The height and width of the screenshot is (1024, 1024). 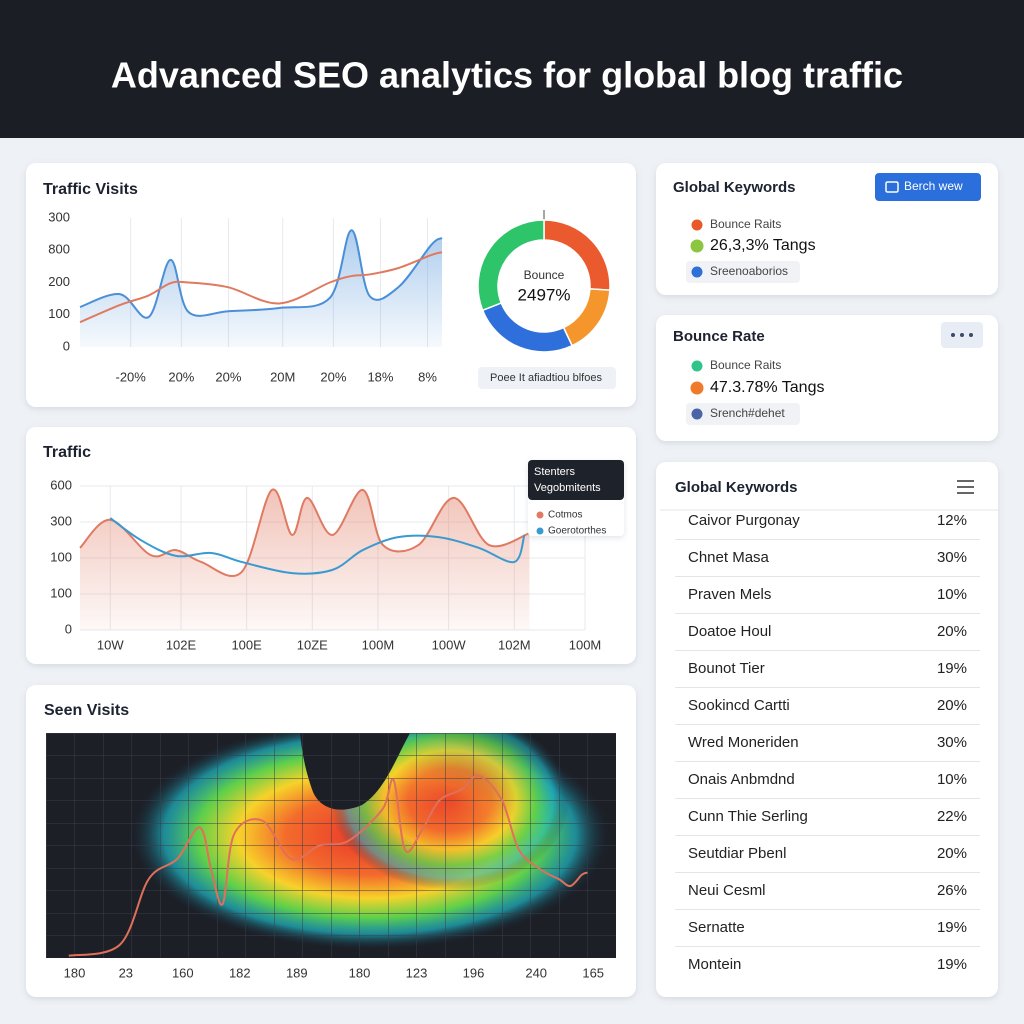 What do you see at coordinates (86, 710) in the screenshot?
I see `chart-title: Seen Visits` at bounding box center [86, 710].